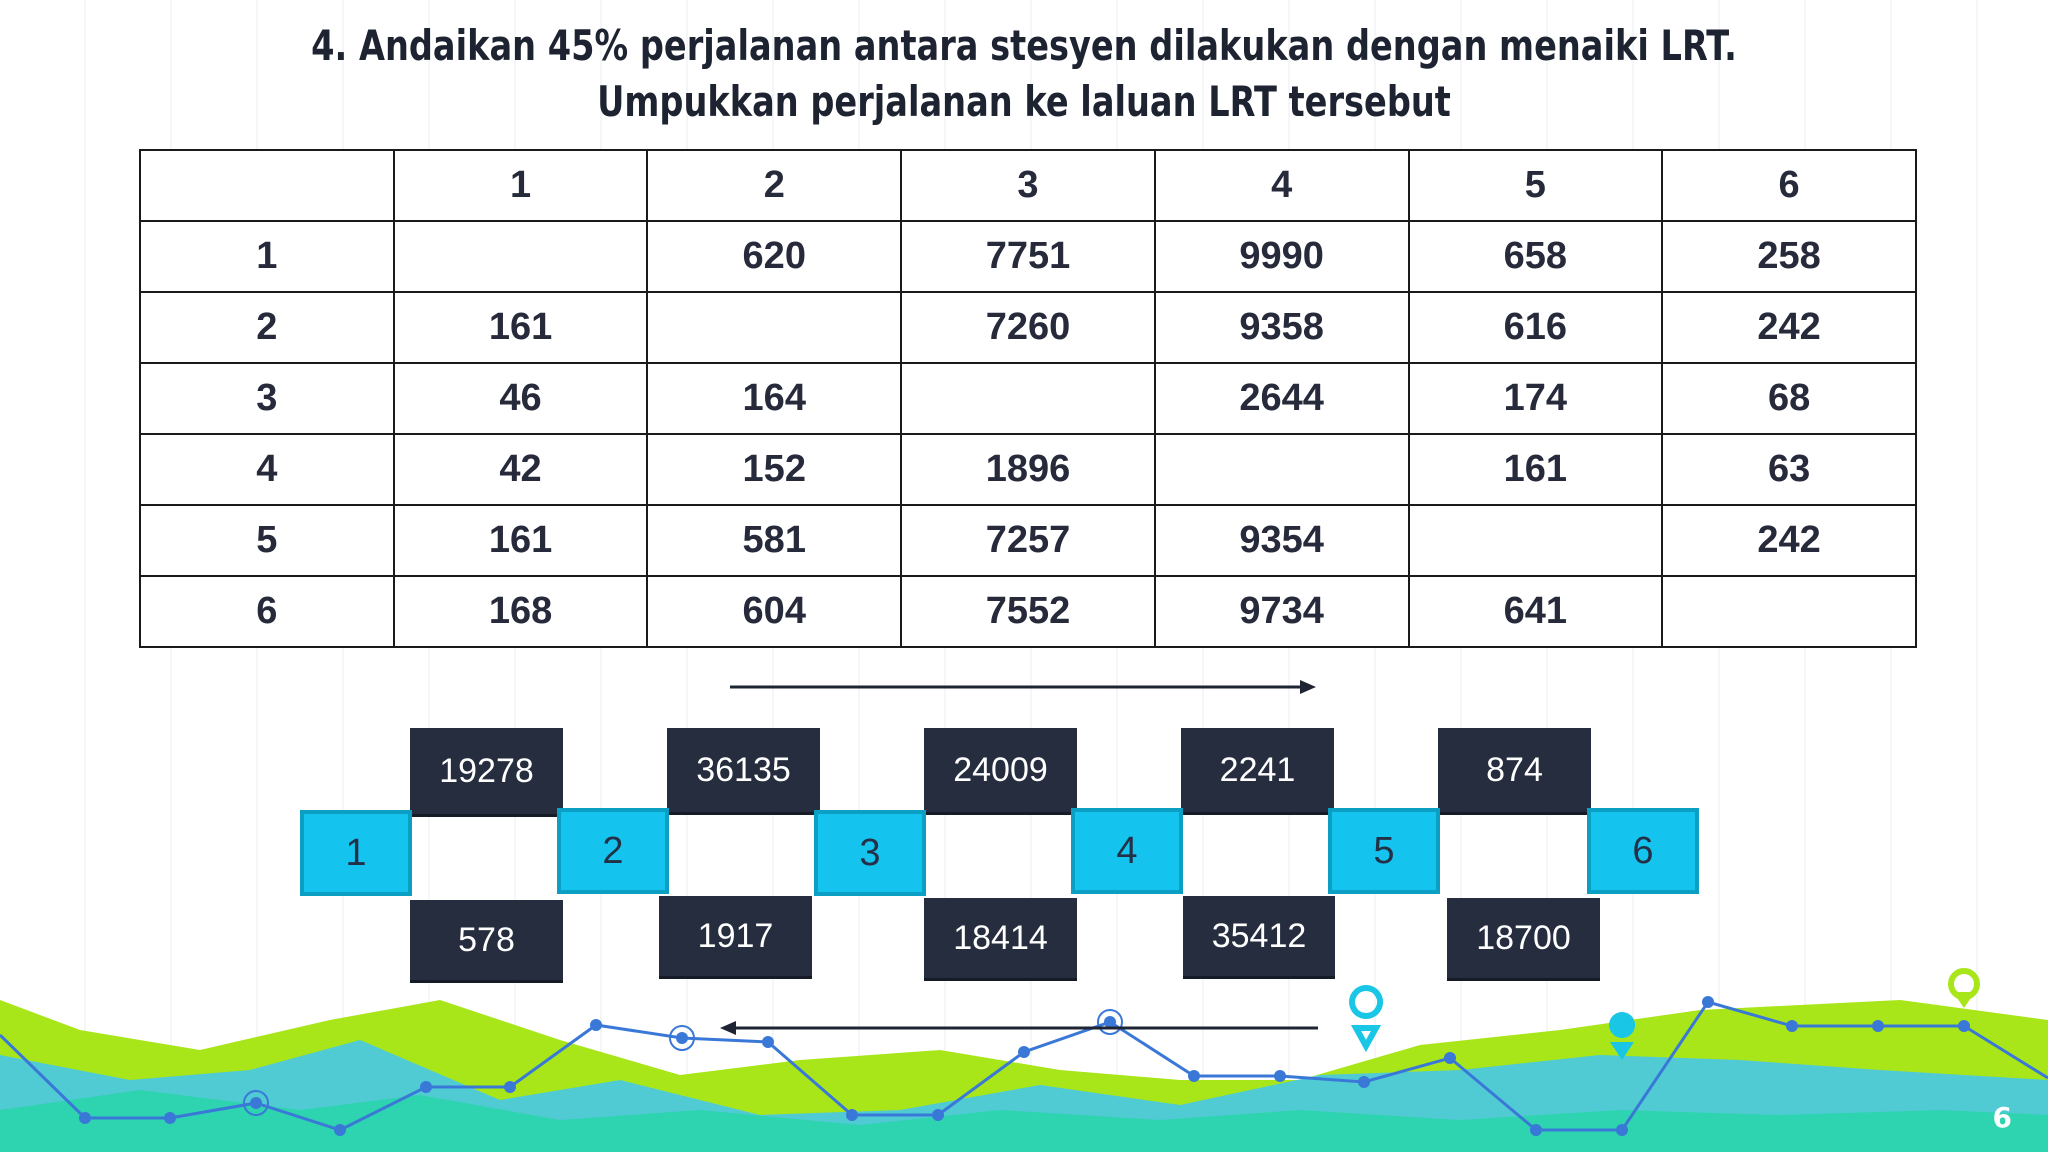 The image size is (2048, 1152). Describe the element at coordinates (2002, 1117) in the screenshot. I see `page-number: 6` at that location.